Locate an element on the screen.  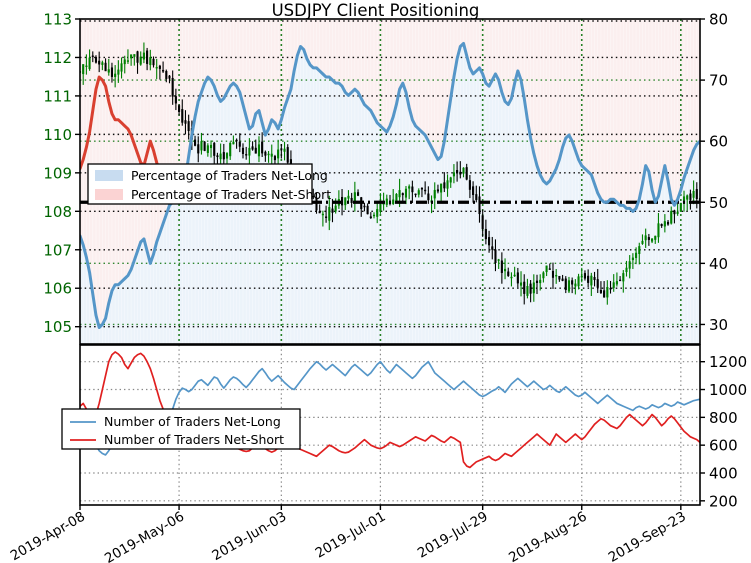
y-axis-left-tick-label: 108 is located at coordinates (57, 212).